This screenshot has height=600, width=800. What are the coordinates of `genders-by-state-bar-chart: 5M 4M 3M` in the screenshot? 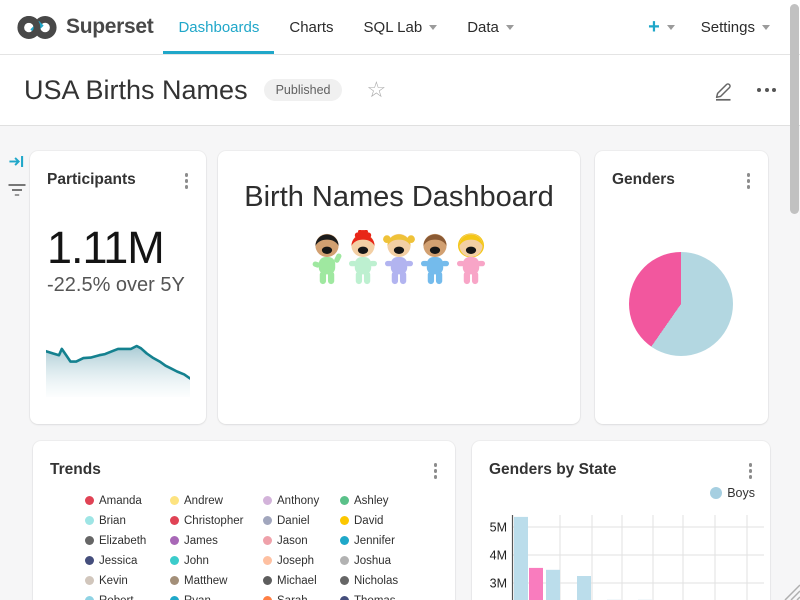 It's located at (627, 557).